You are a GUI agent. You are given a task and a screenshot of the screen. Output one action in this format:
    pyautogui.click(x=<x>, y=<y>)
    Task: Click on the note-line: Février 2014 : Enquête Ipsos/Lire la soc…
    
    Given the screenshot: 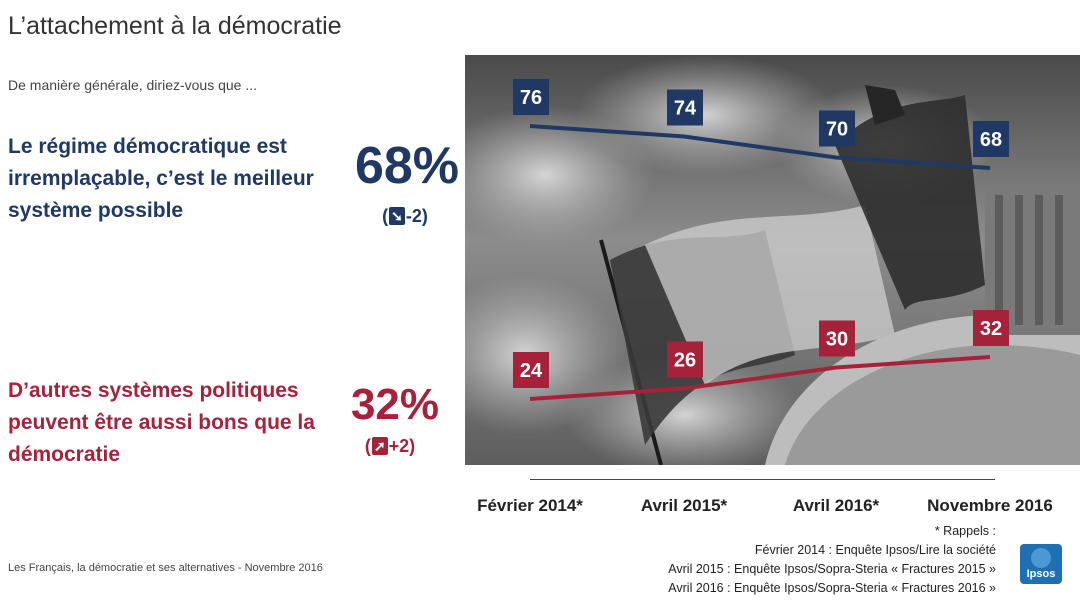 What is the action you would take?
    pyautogui.click(x=875, y=550)
    